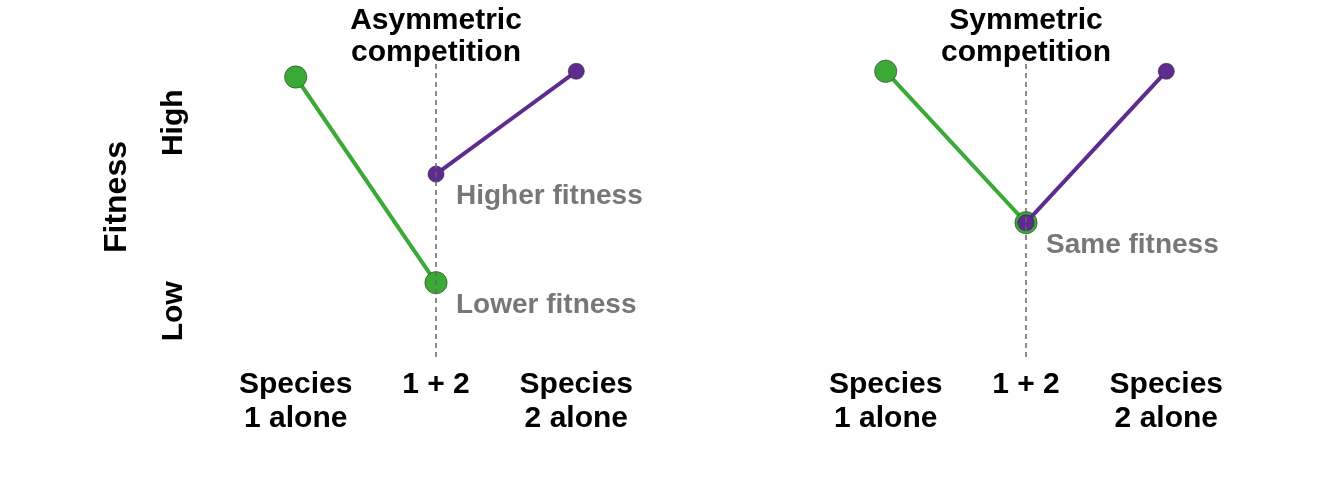 Image resolution: width=1342 pixels, height=485 pixels. What do you see at coordinates (549, 195) in the screenshot?
I see `annotation: Higher fitness` at bounding box center [549, 195].